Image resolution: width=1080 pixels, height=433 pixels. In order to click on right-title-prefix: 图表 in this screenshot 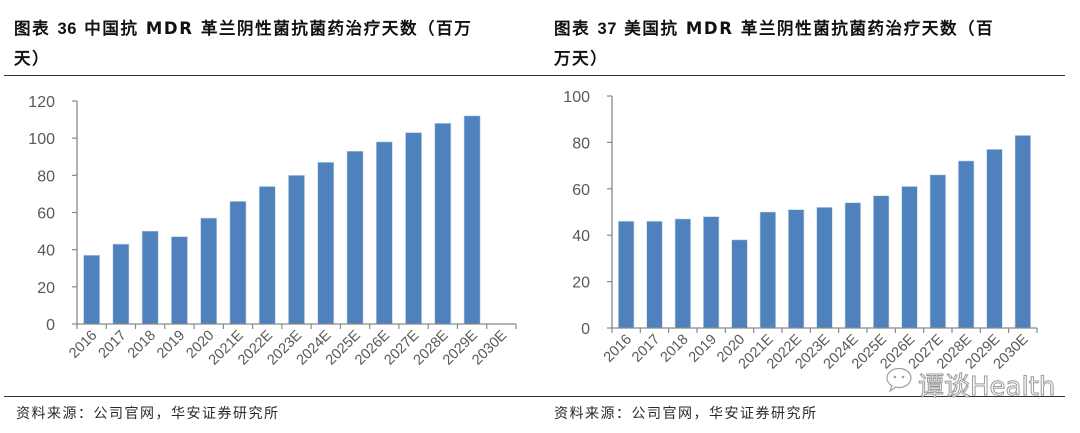, I will do `click(576, 28)`.